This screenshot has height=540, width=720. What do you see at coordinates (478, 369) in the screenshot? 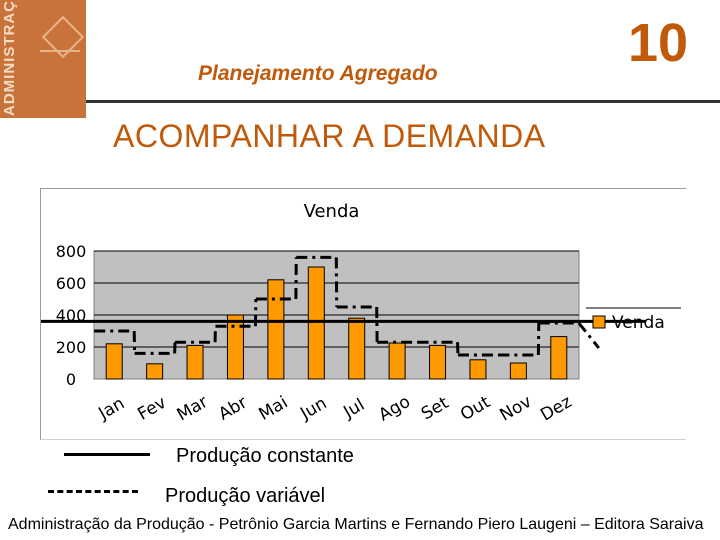
I see `bar-out` at bounding box center [478, 369].